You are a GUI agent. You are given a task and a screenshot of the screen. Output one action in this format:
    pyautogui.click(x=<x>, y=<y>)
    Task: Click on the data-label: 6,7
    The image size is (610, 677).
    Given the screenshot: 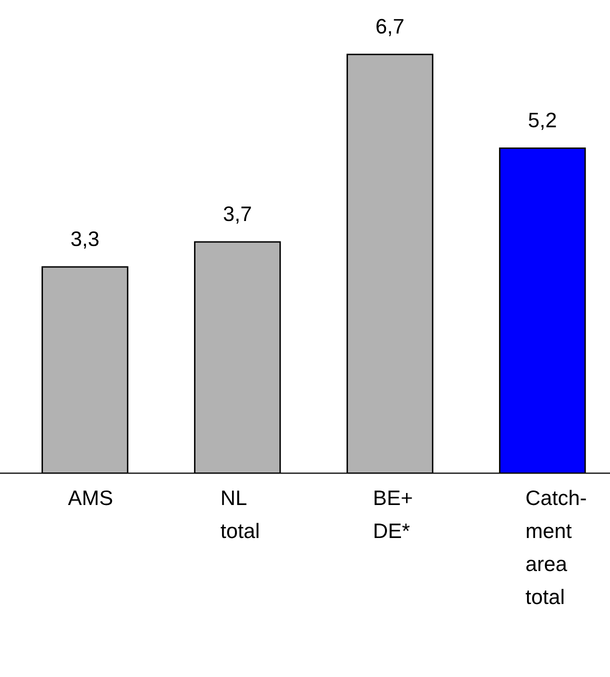 What is the action you would take?
    pyautogui.click(x=390, y=27)
    